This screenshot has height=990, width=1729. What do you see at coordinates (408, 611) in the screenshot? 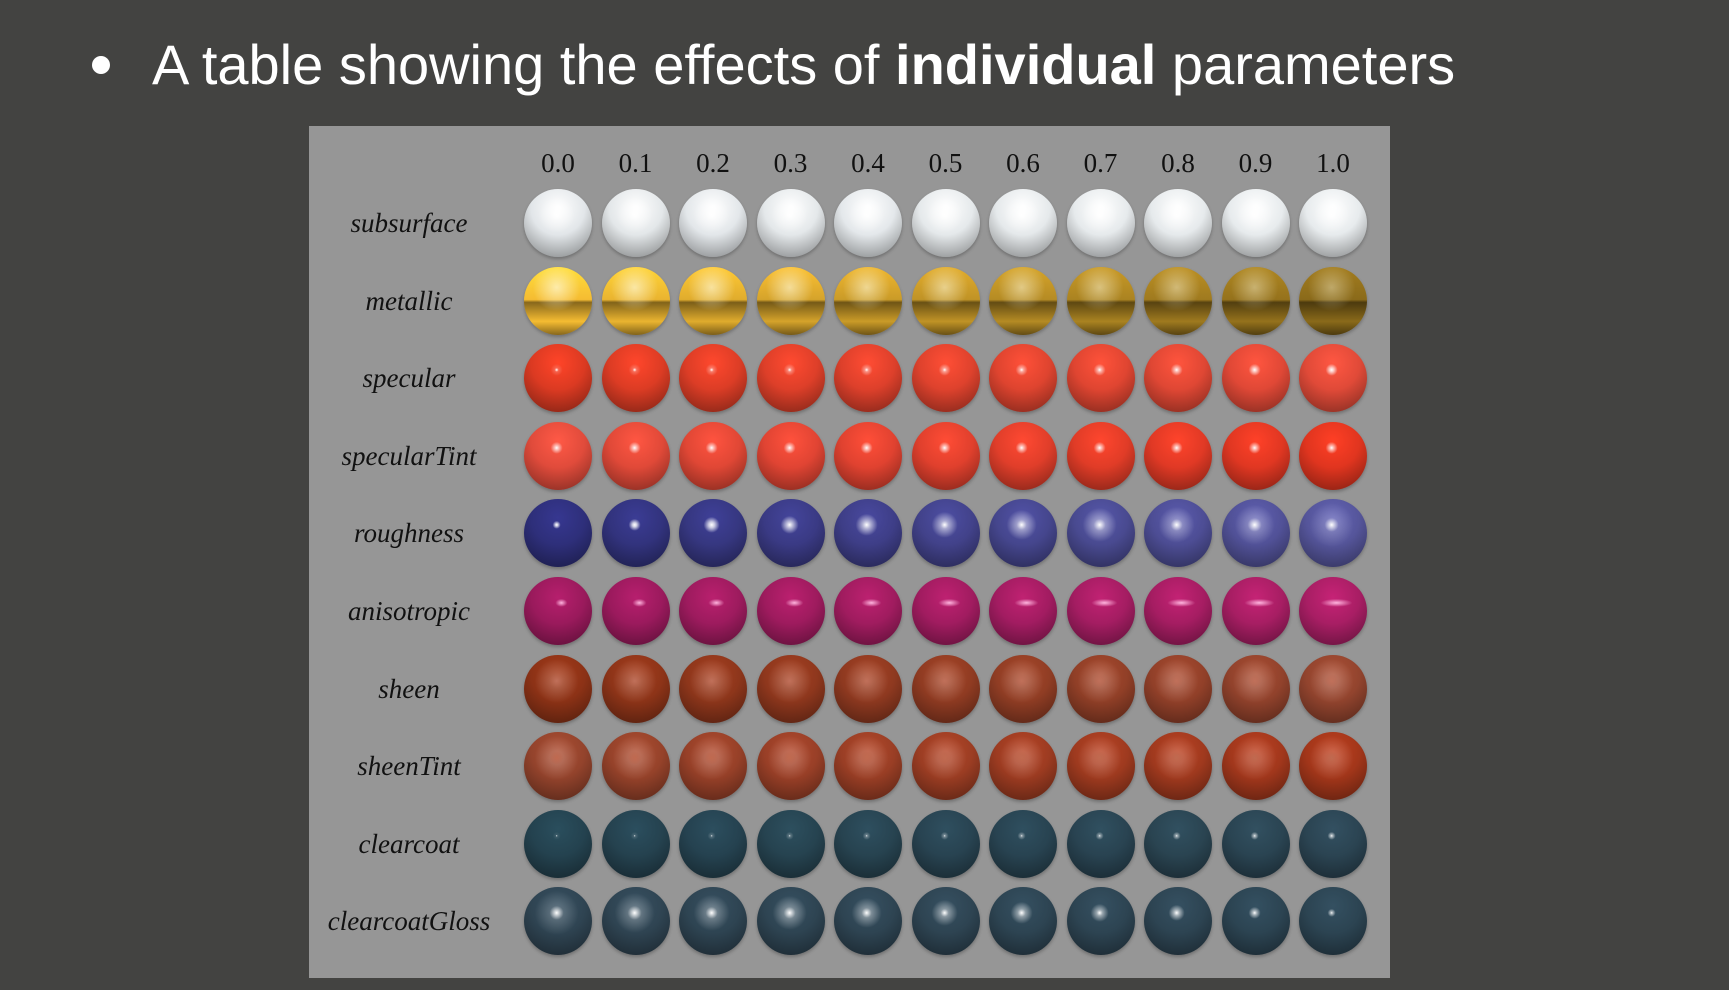
I see `row-label: anisotropic` at bounding box center [408, 611].